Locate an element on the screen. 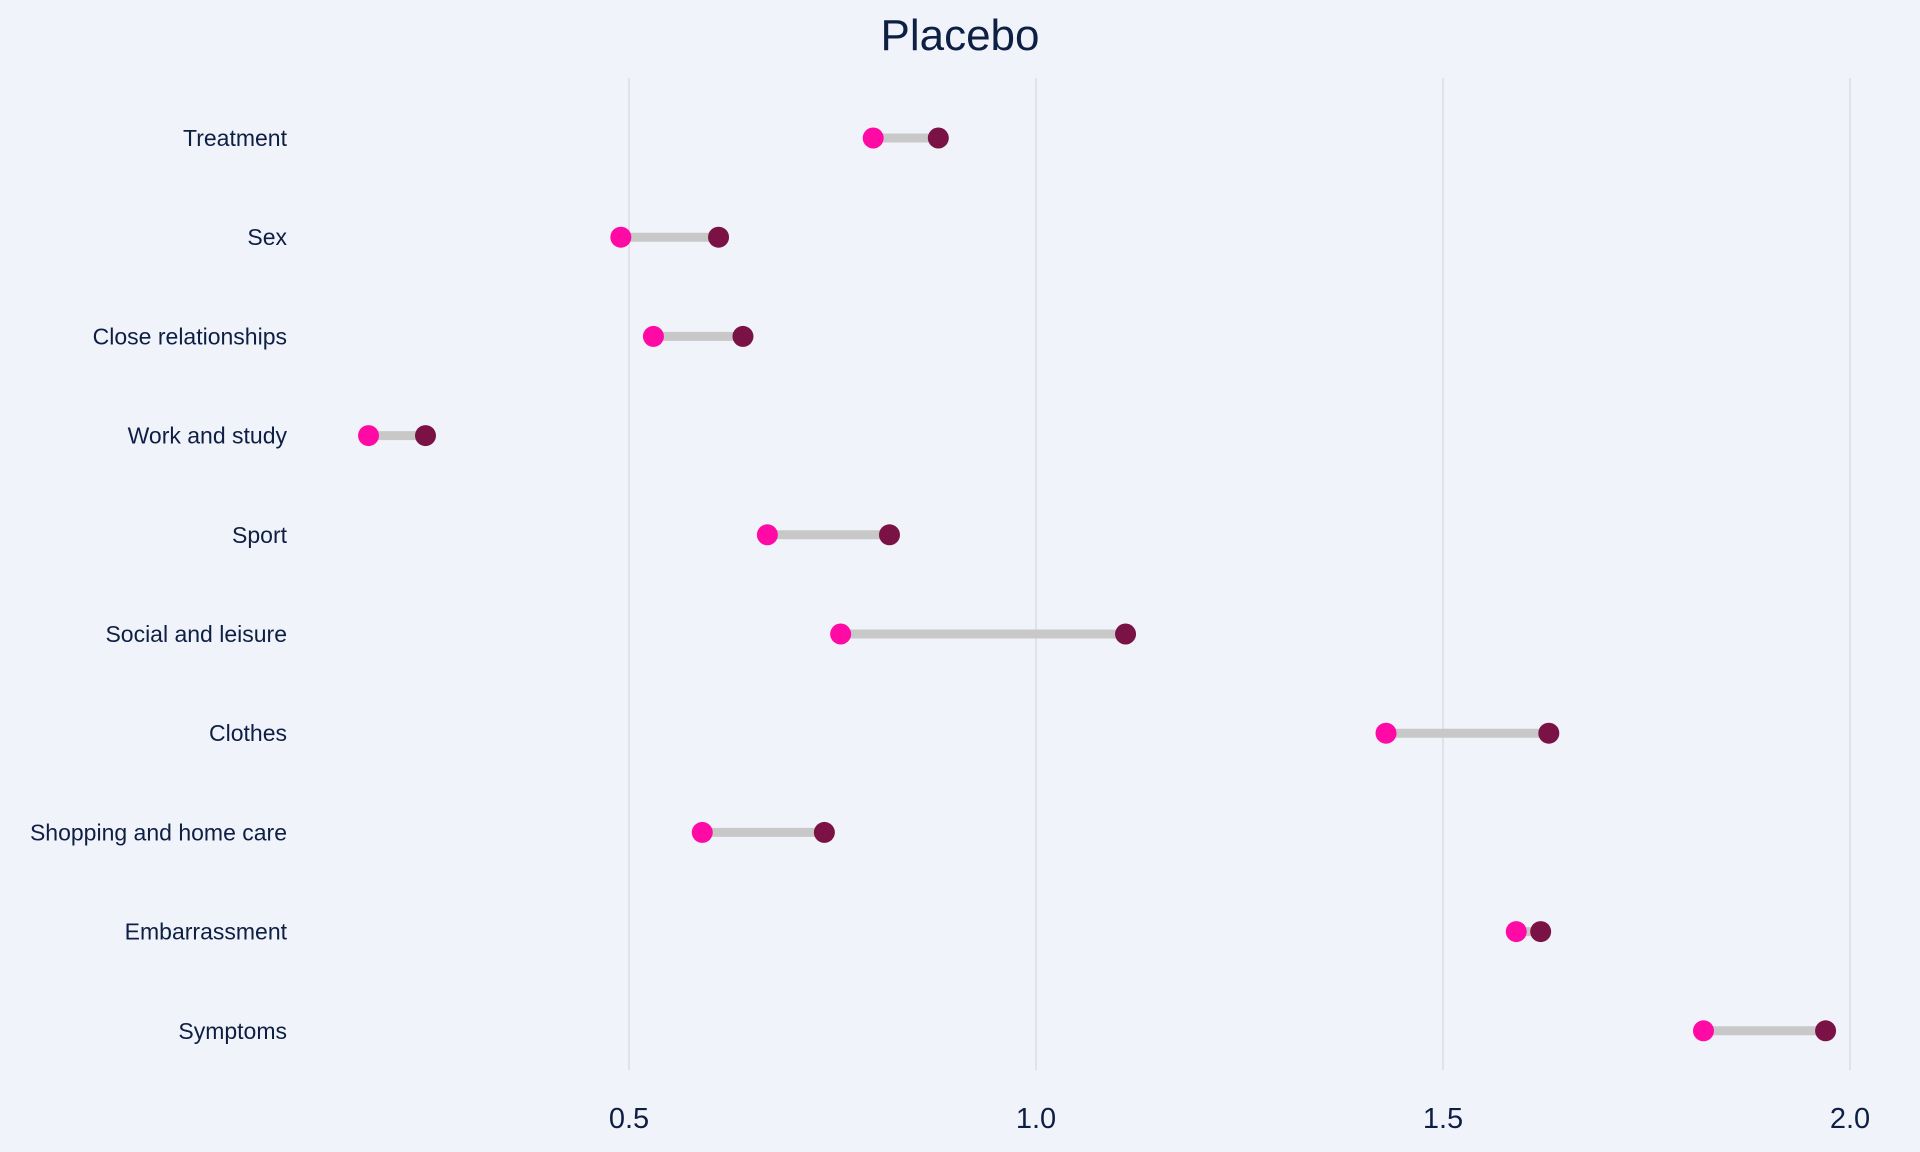 The image size is (1920, 1152). category-label: Clothes is located at coordinates (248, 733).